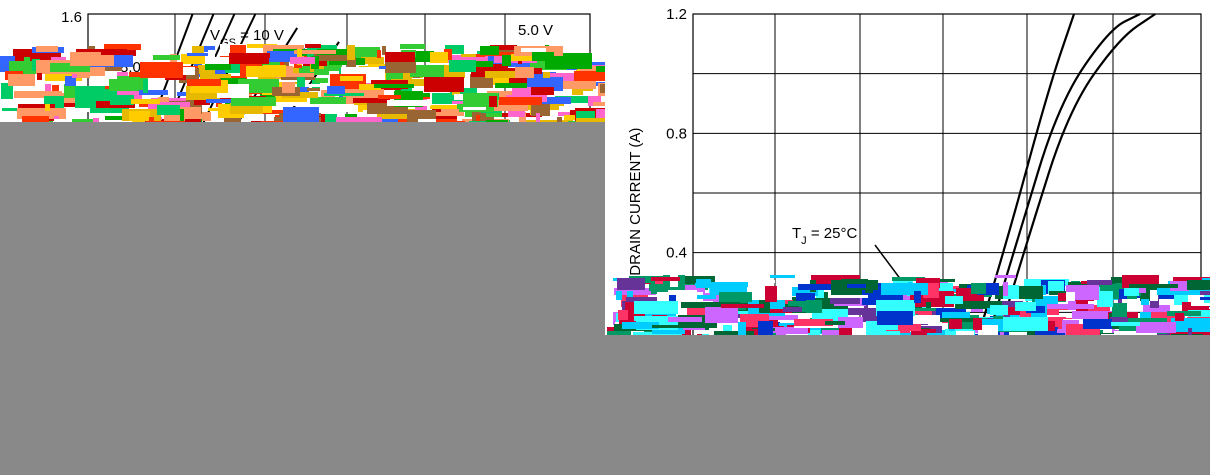  Describe the element at coordinates (907, 405) in the screenshot. I see `right-occlusion` at that location.